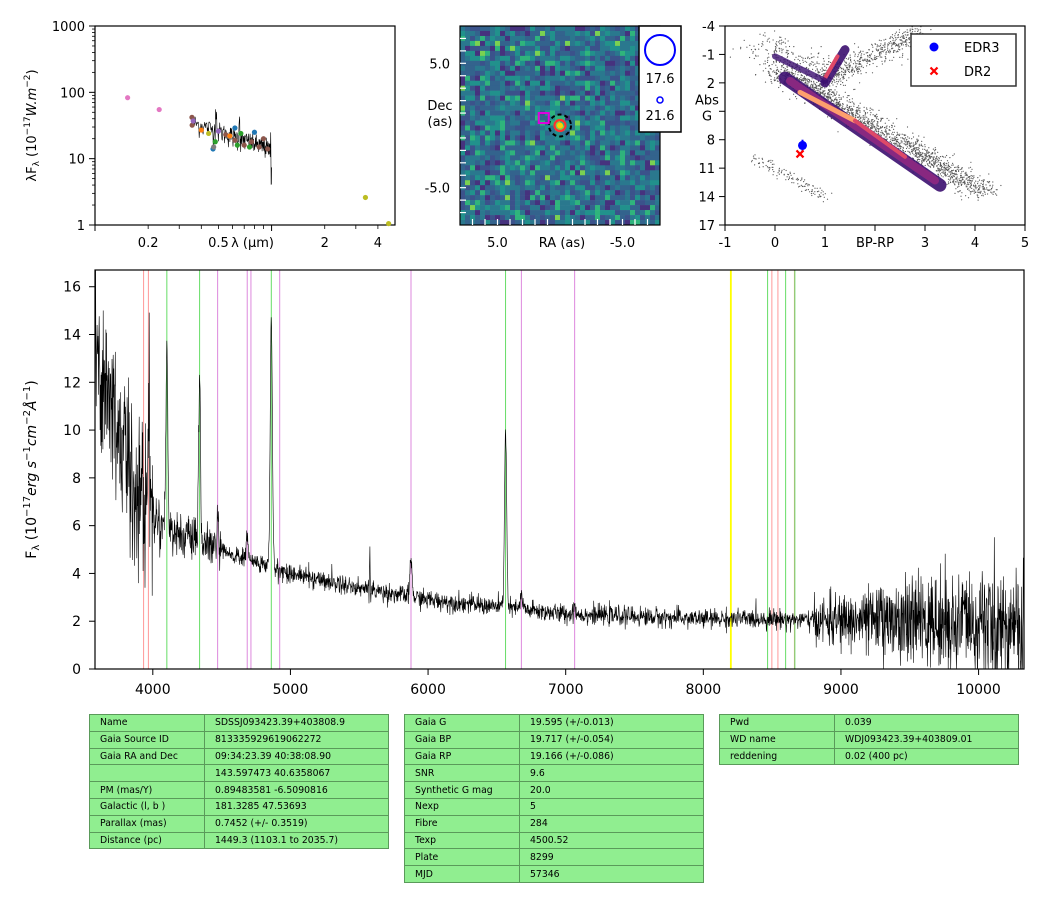 The height and width of the screenshot is (902, 1050). What do you see at coordinates (147, 840) in the screenshot?
I see `table-key-cell: Distance (pc)` at bounding box center [147, 840].